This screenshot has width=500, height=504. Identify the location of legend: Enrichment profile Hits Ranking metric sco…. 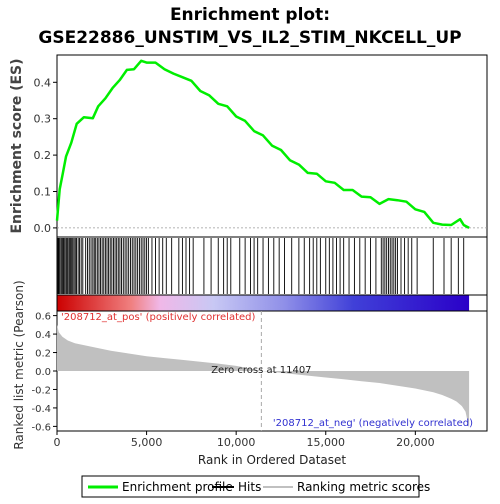
(255, 486).